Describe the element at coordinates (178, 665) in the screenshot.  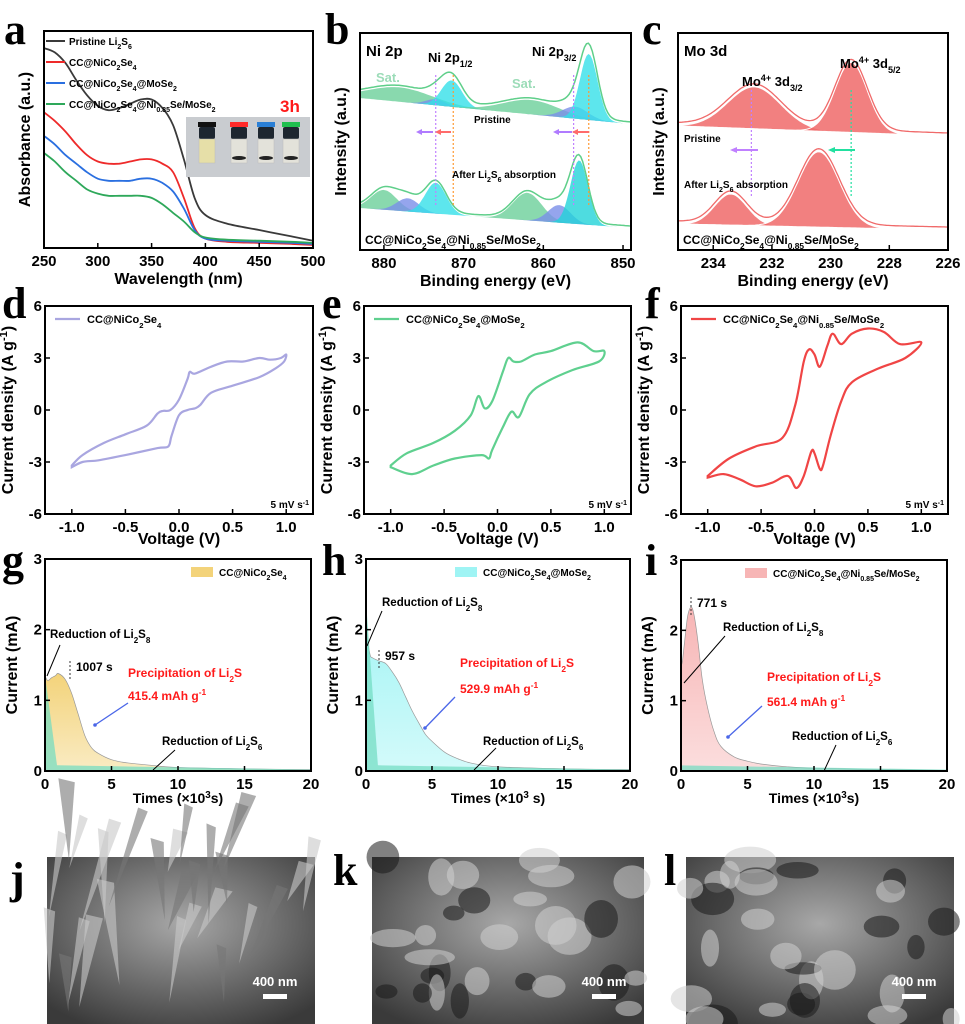
I see `plot-frame-g` at that location.